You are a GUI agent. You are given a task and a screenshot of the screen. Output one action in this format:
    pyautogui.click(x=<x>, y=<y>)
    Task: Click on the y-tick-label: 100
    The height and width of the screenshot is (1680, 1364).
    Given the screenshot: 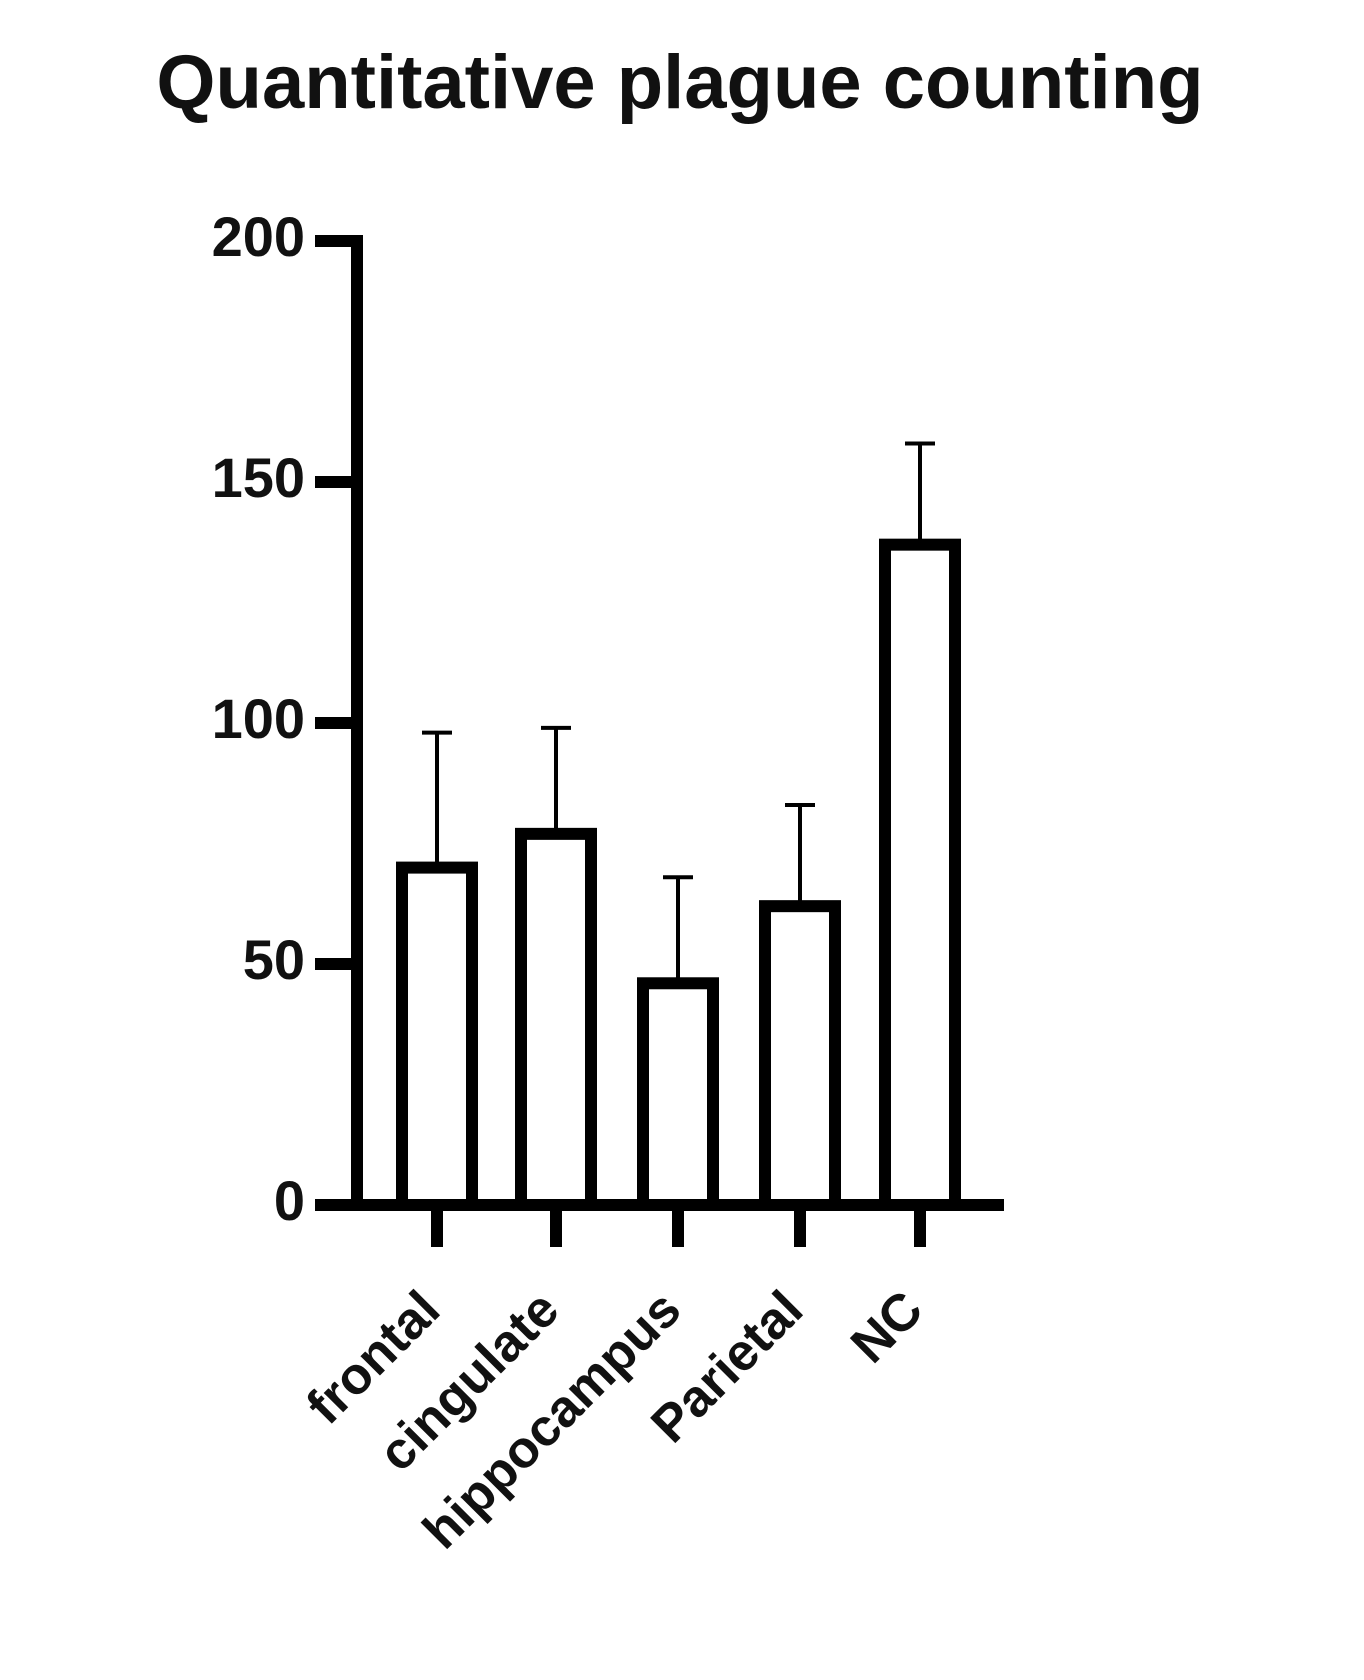 What is the action you would take?
    pyautogui.click(x=258, y=718)
    